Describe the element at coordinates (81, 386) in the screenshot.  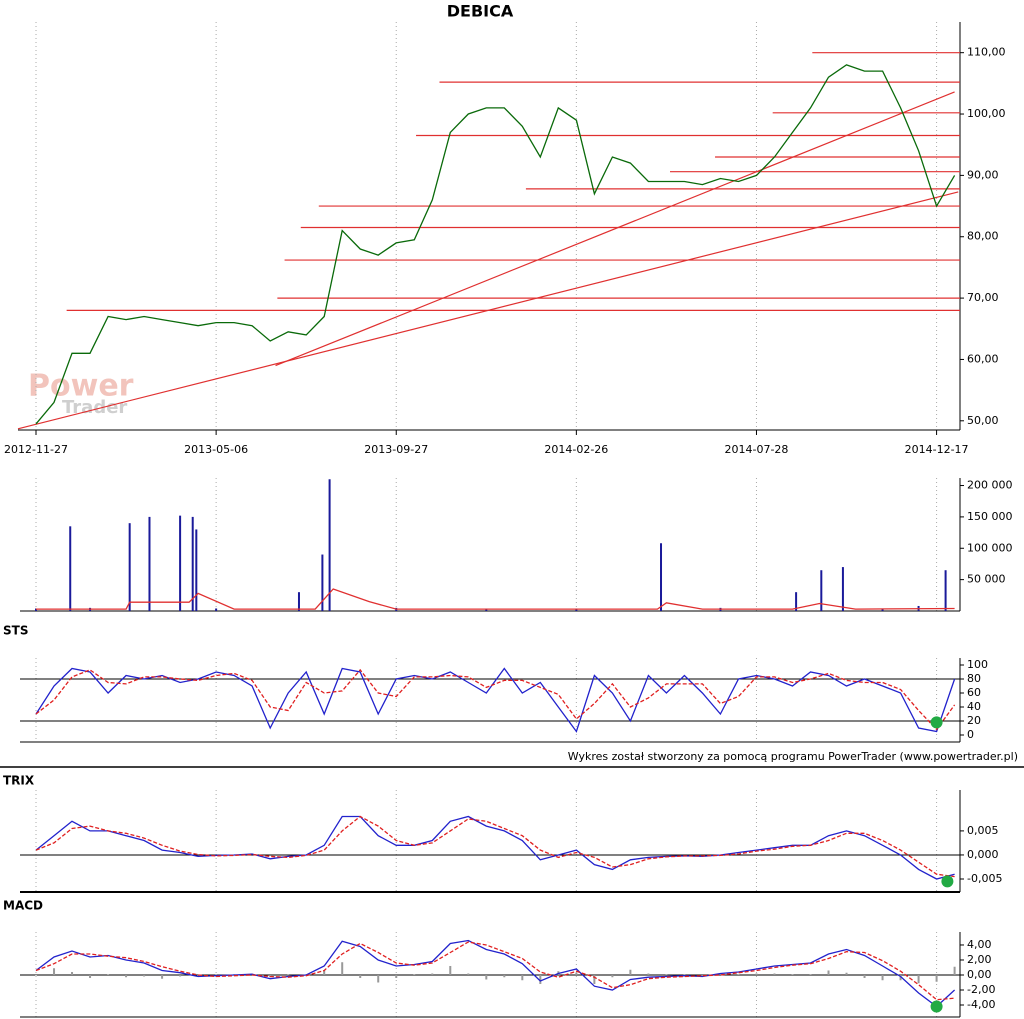
I see `watermark: Power` at that location.